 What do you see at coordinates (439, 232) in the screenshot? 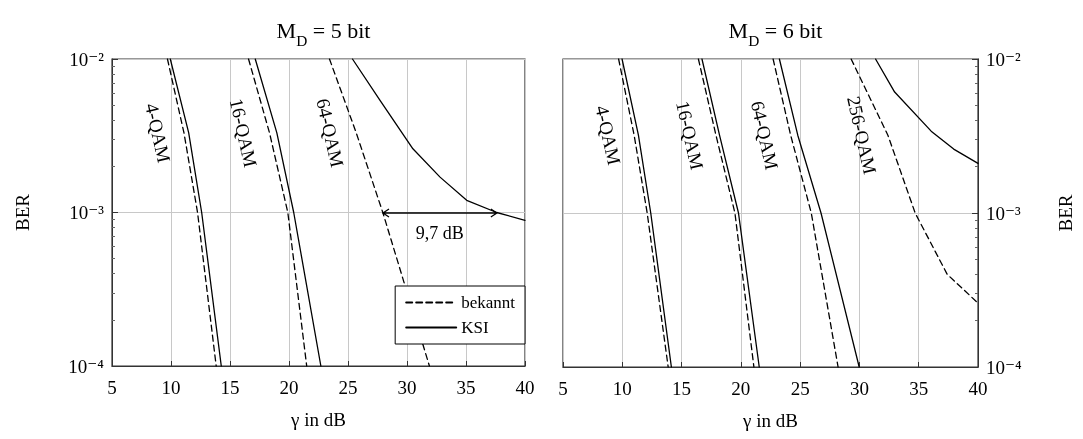
I see `annotation: 9,7 dB` at bounding box center [439, 232].